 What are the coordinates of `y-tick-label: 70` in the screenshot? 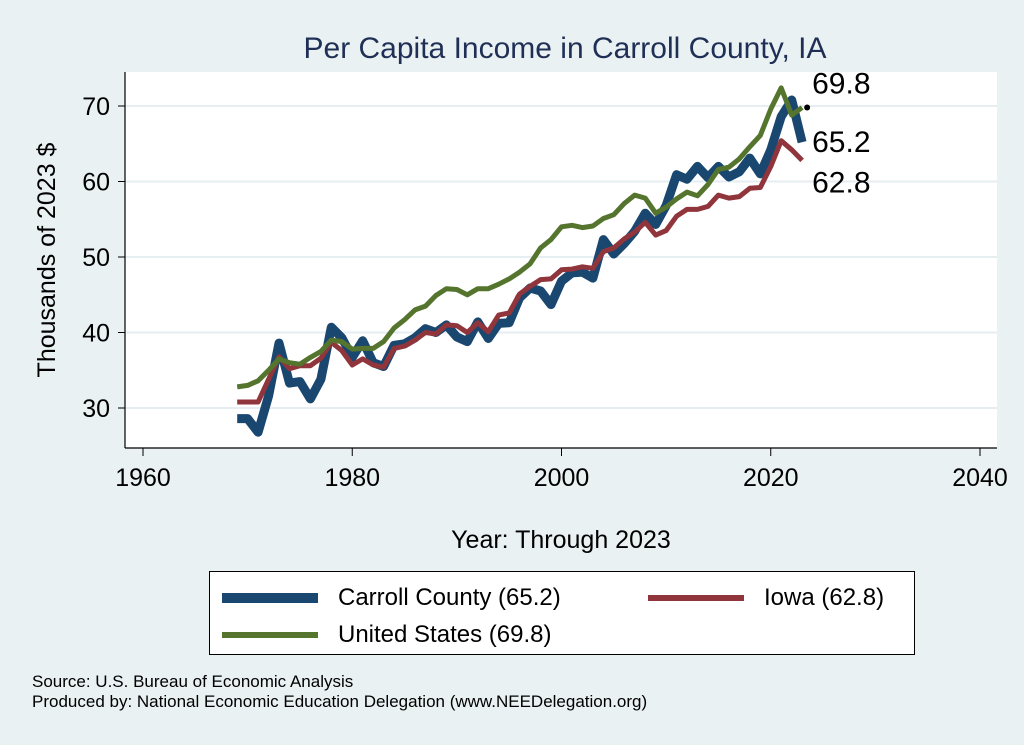 It's located at (96, 107).